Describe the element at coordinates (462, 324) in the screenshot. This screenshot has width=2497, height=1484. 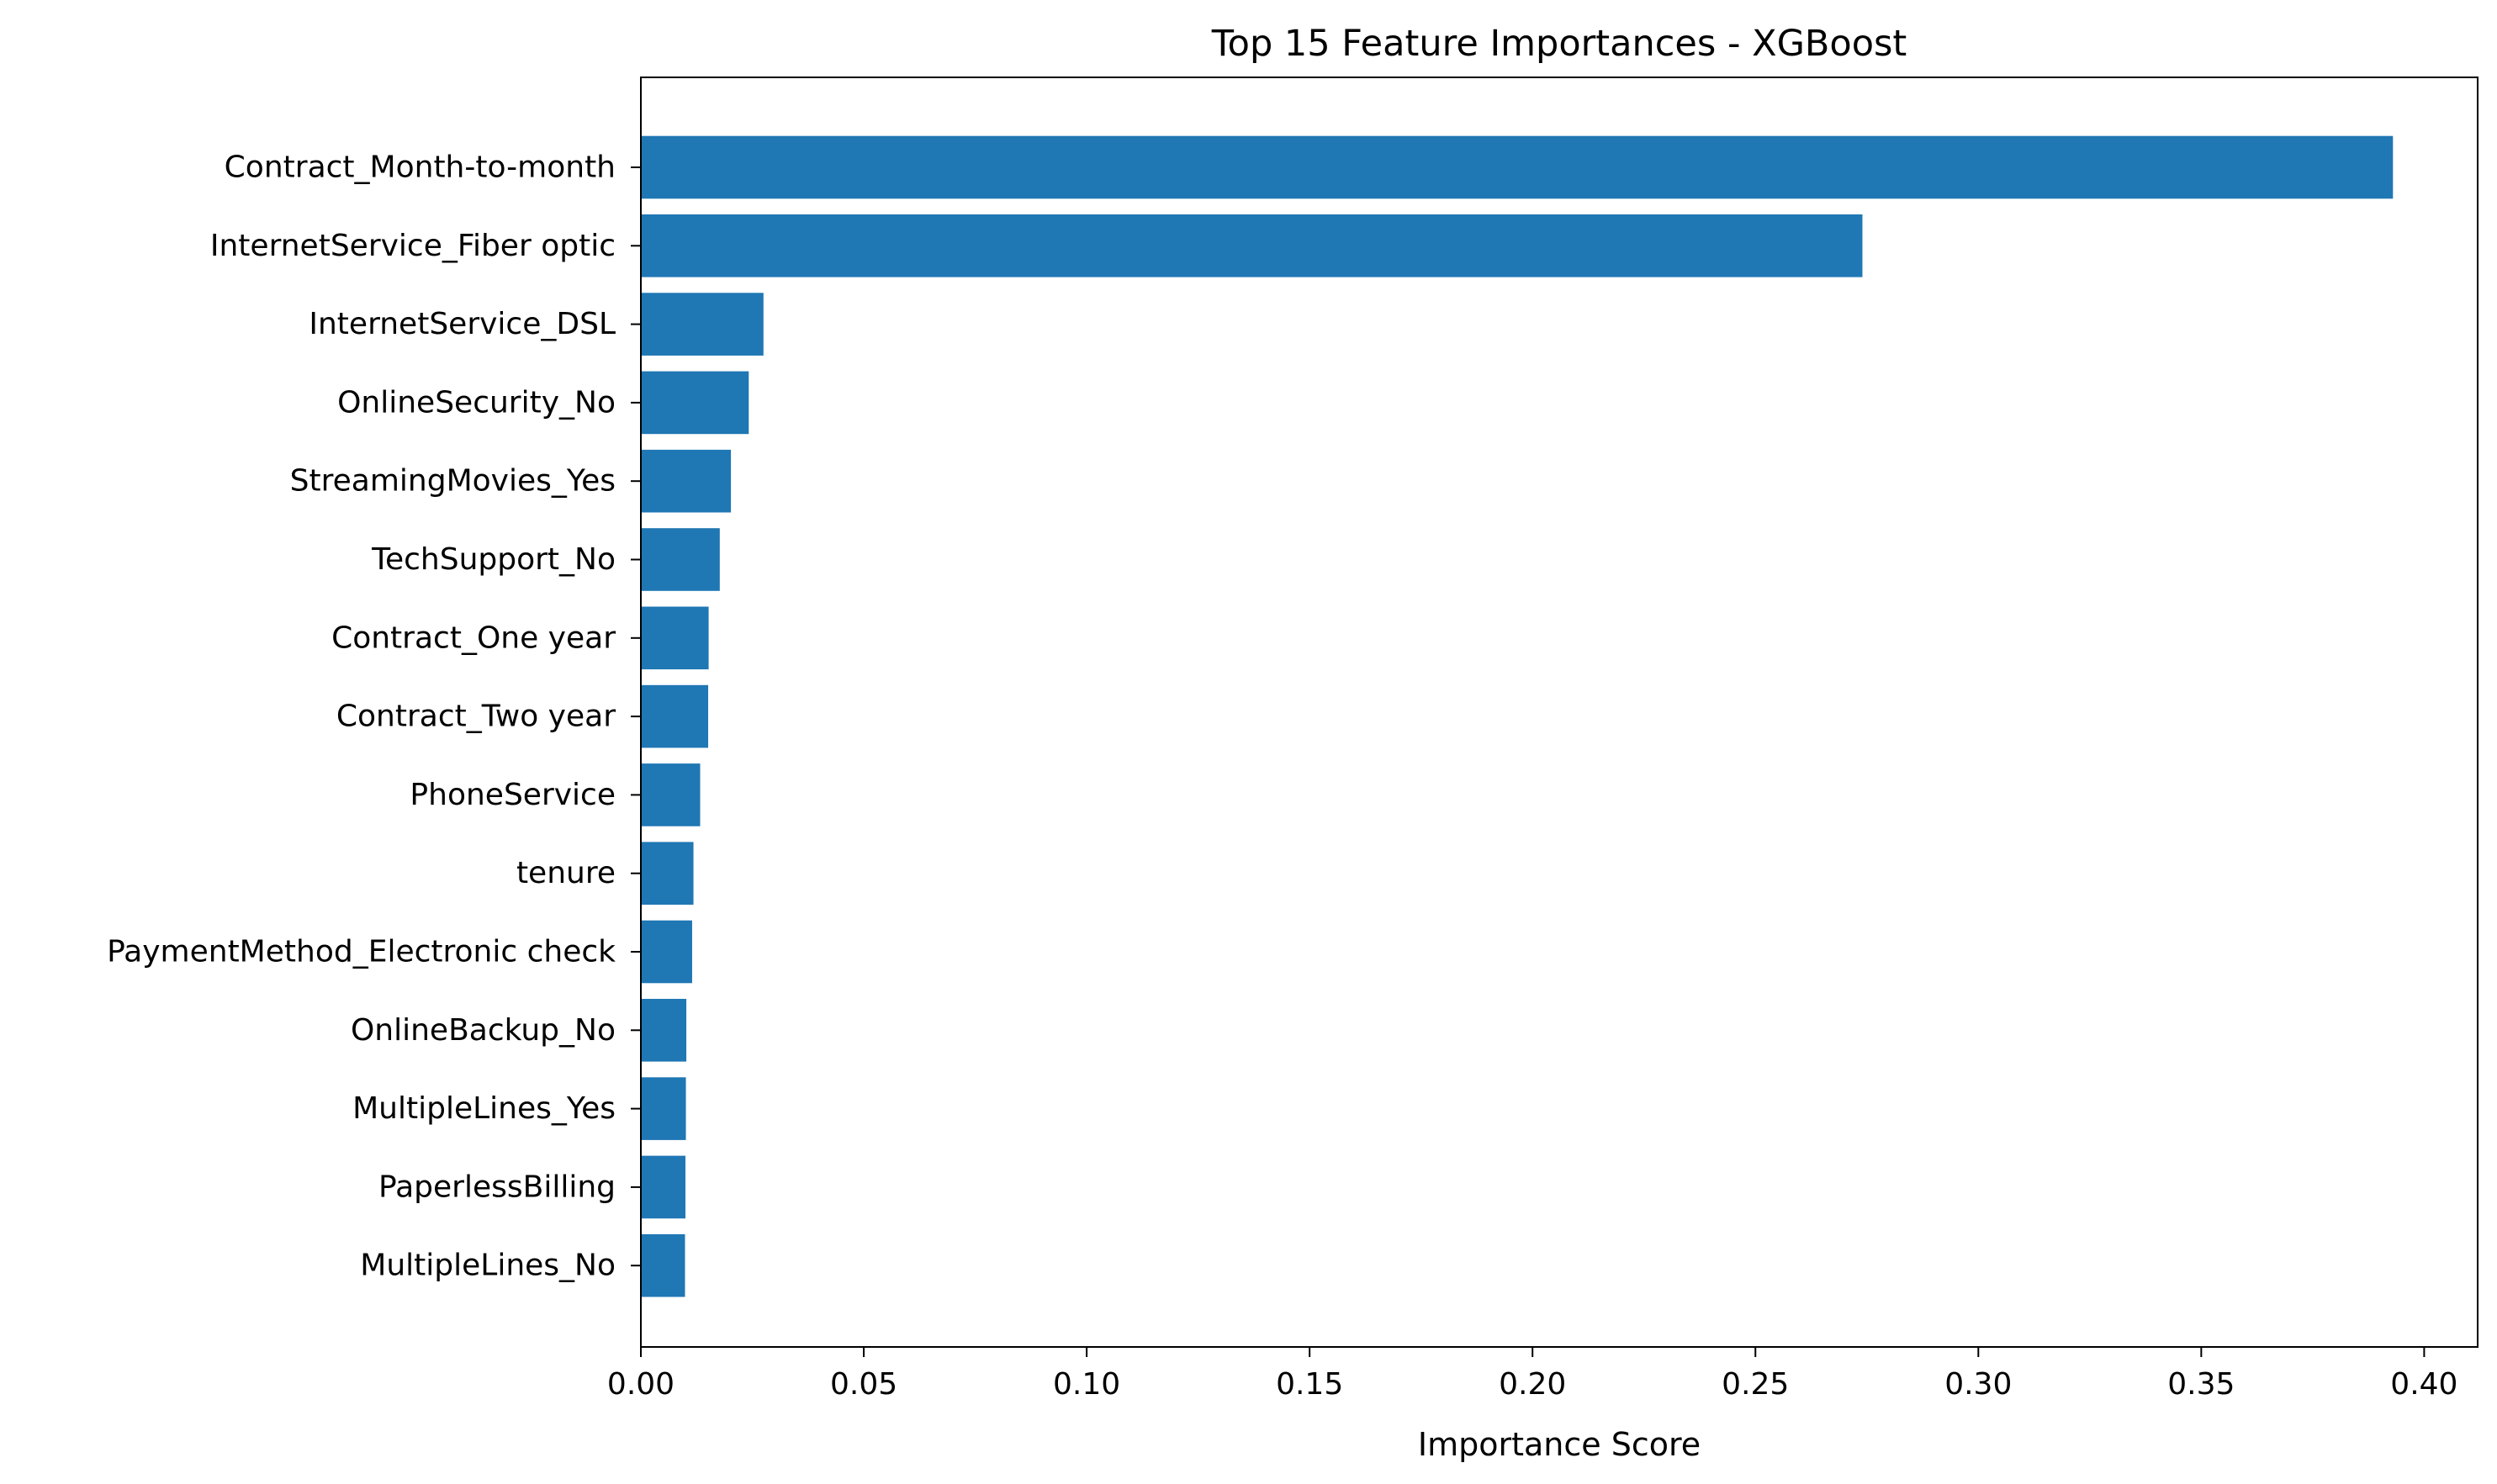
I see `y-tick-label: InternetService_DSL` at that location.